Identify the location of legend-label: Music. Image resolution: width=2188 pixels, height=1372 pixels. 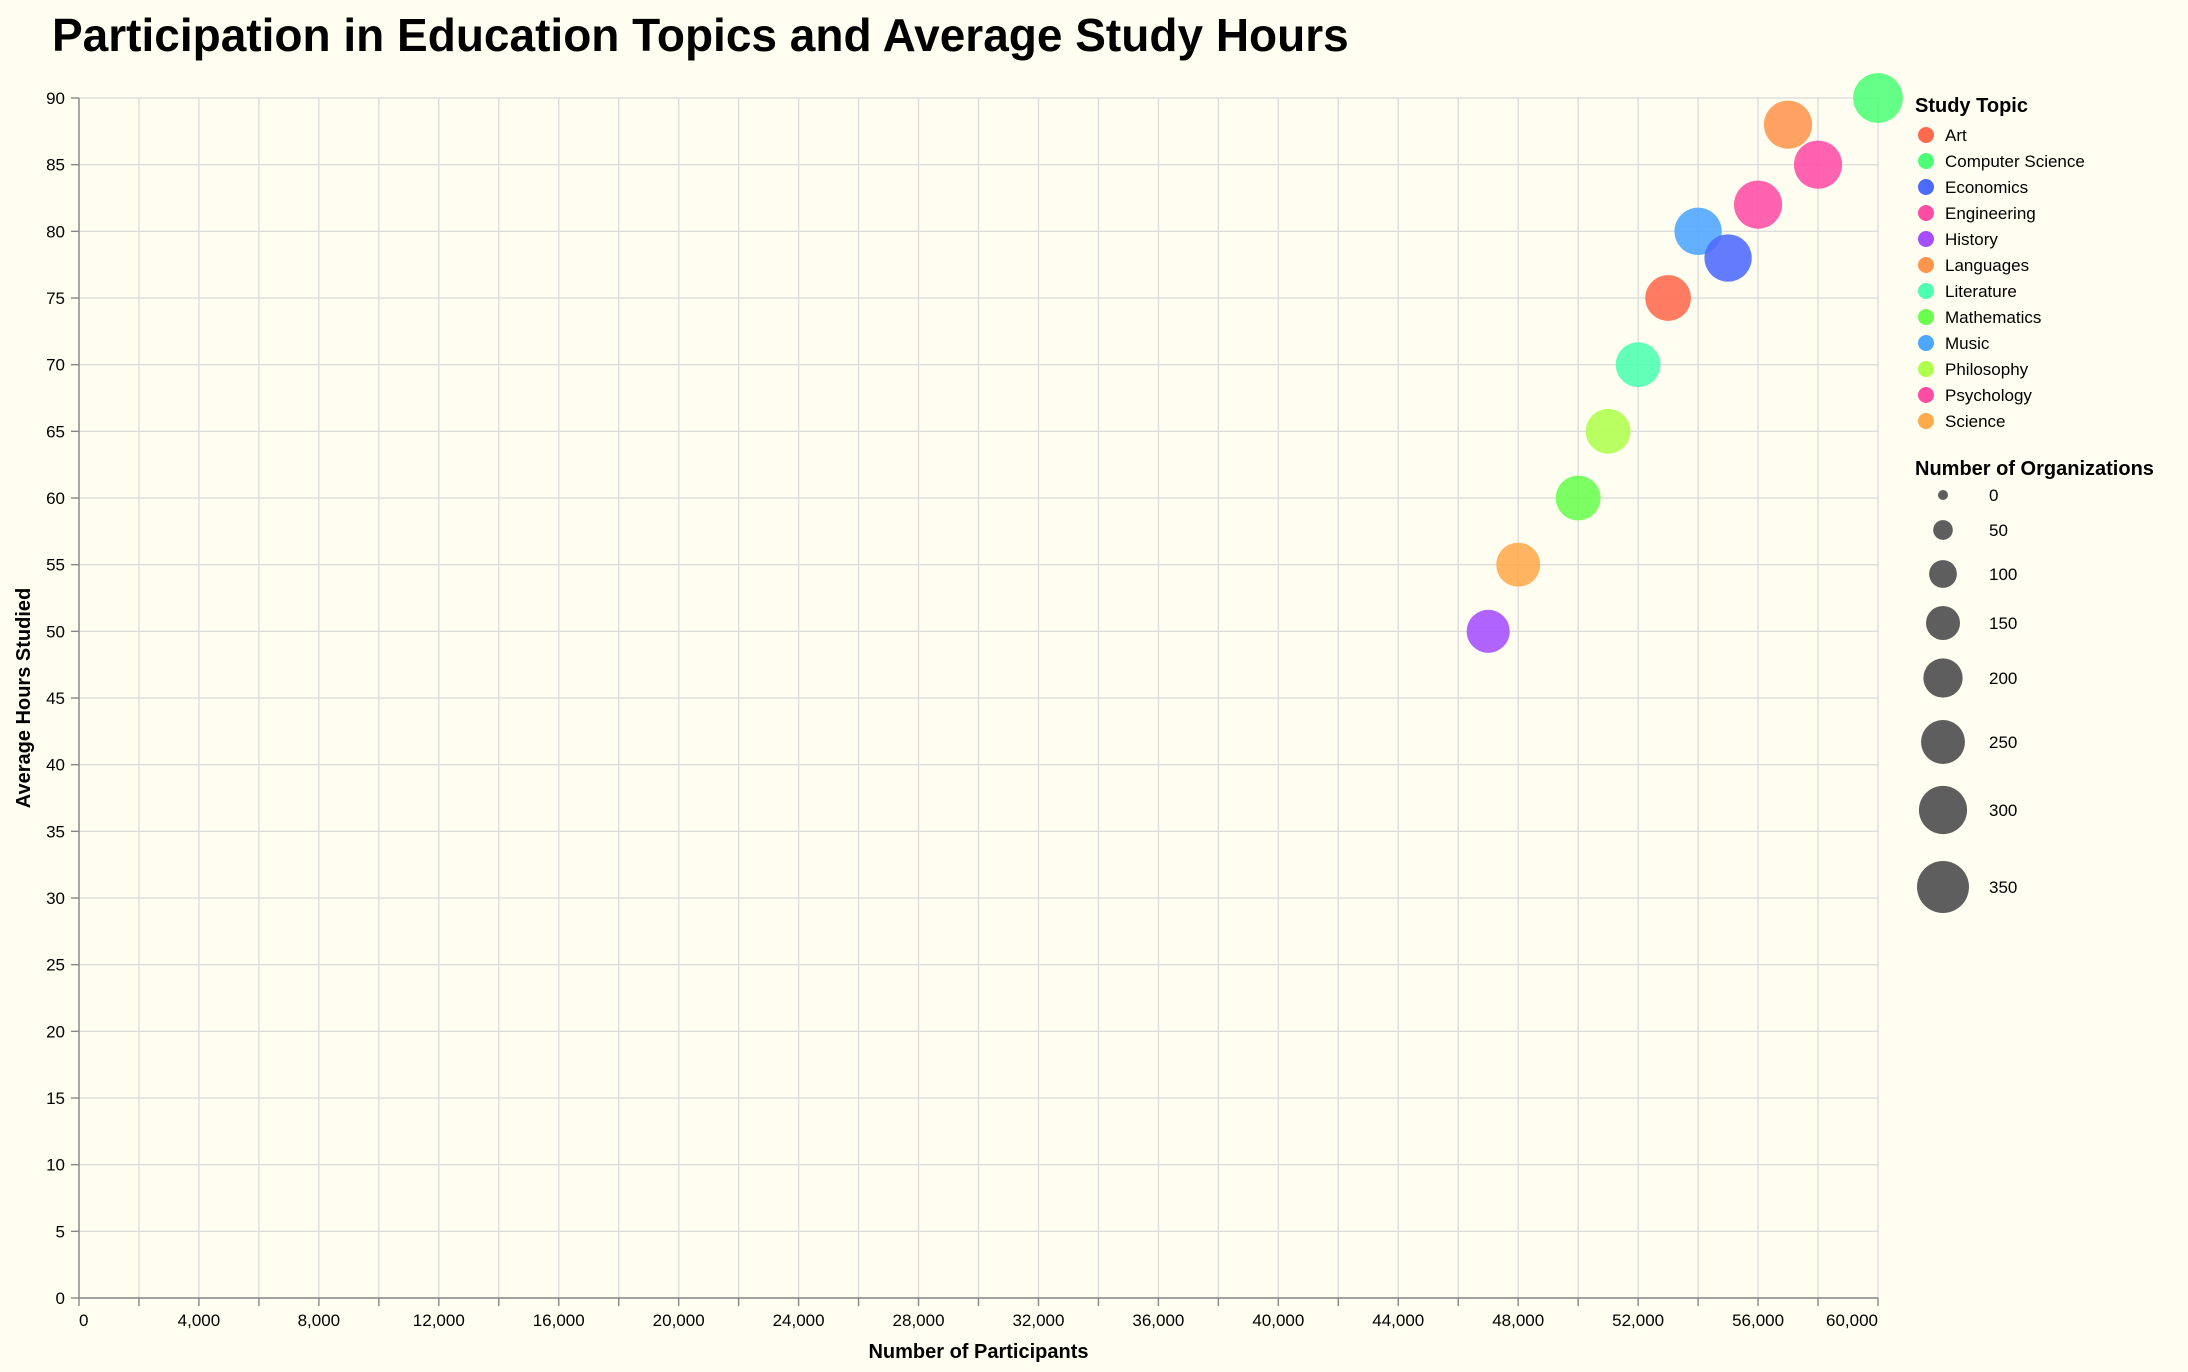
(1967, 343).